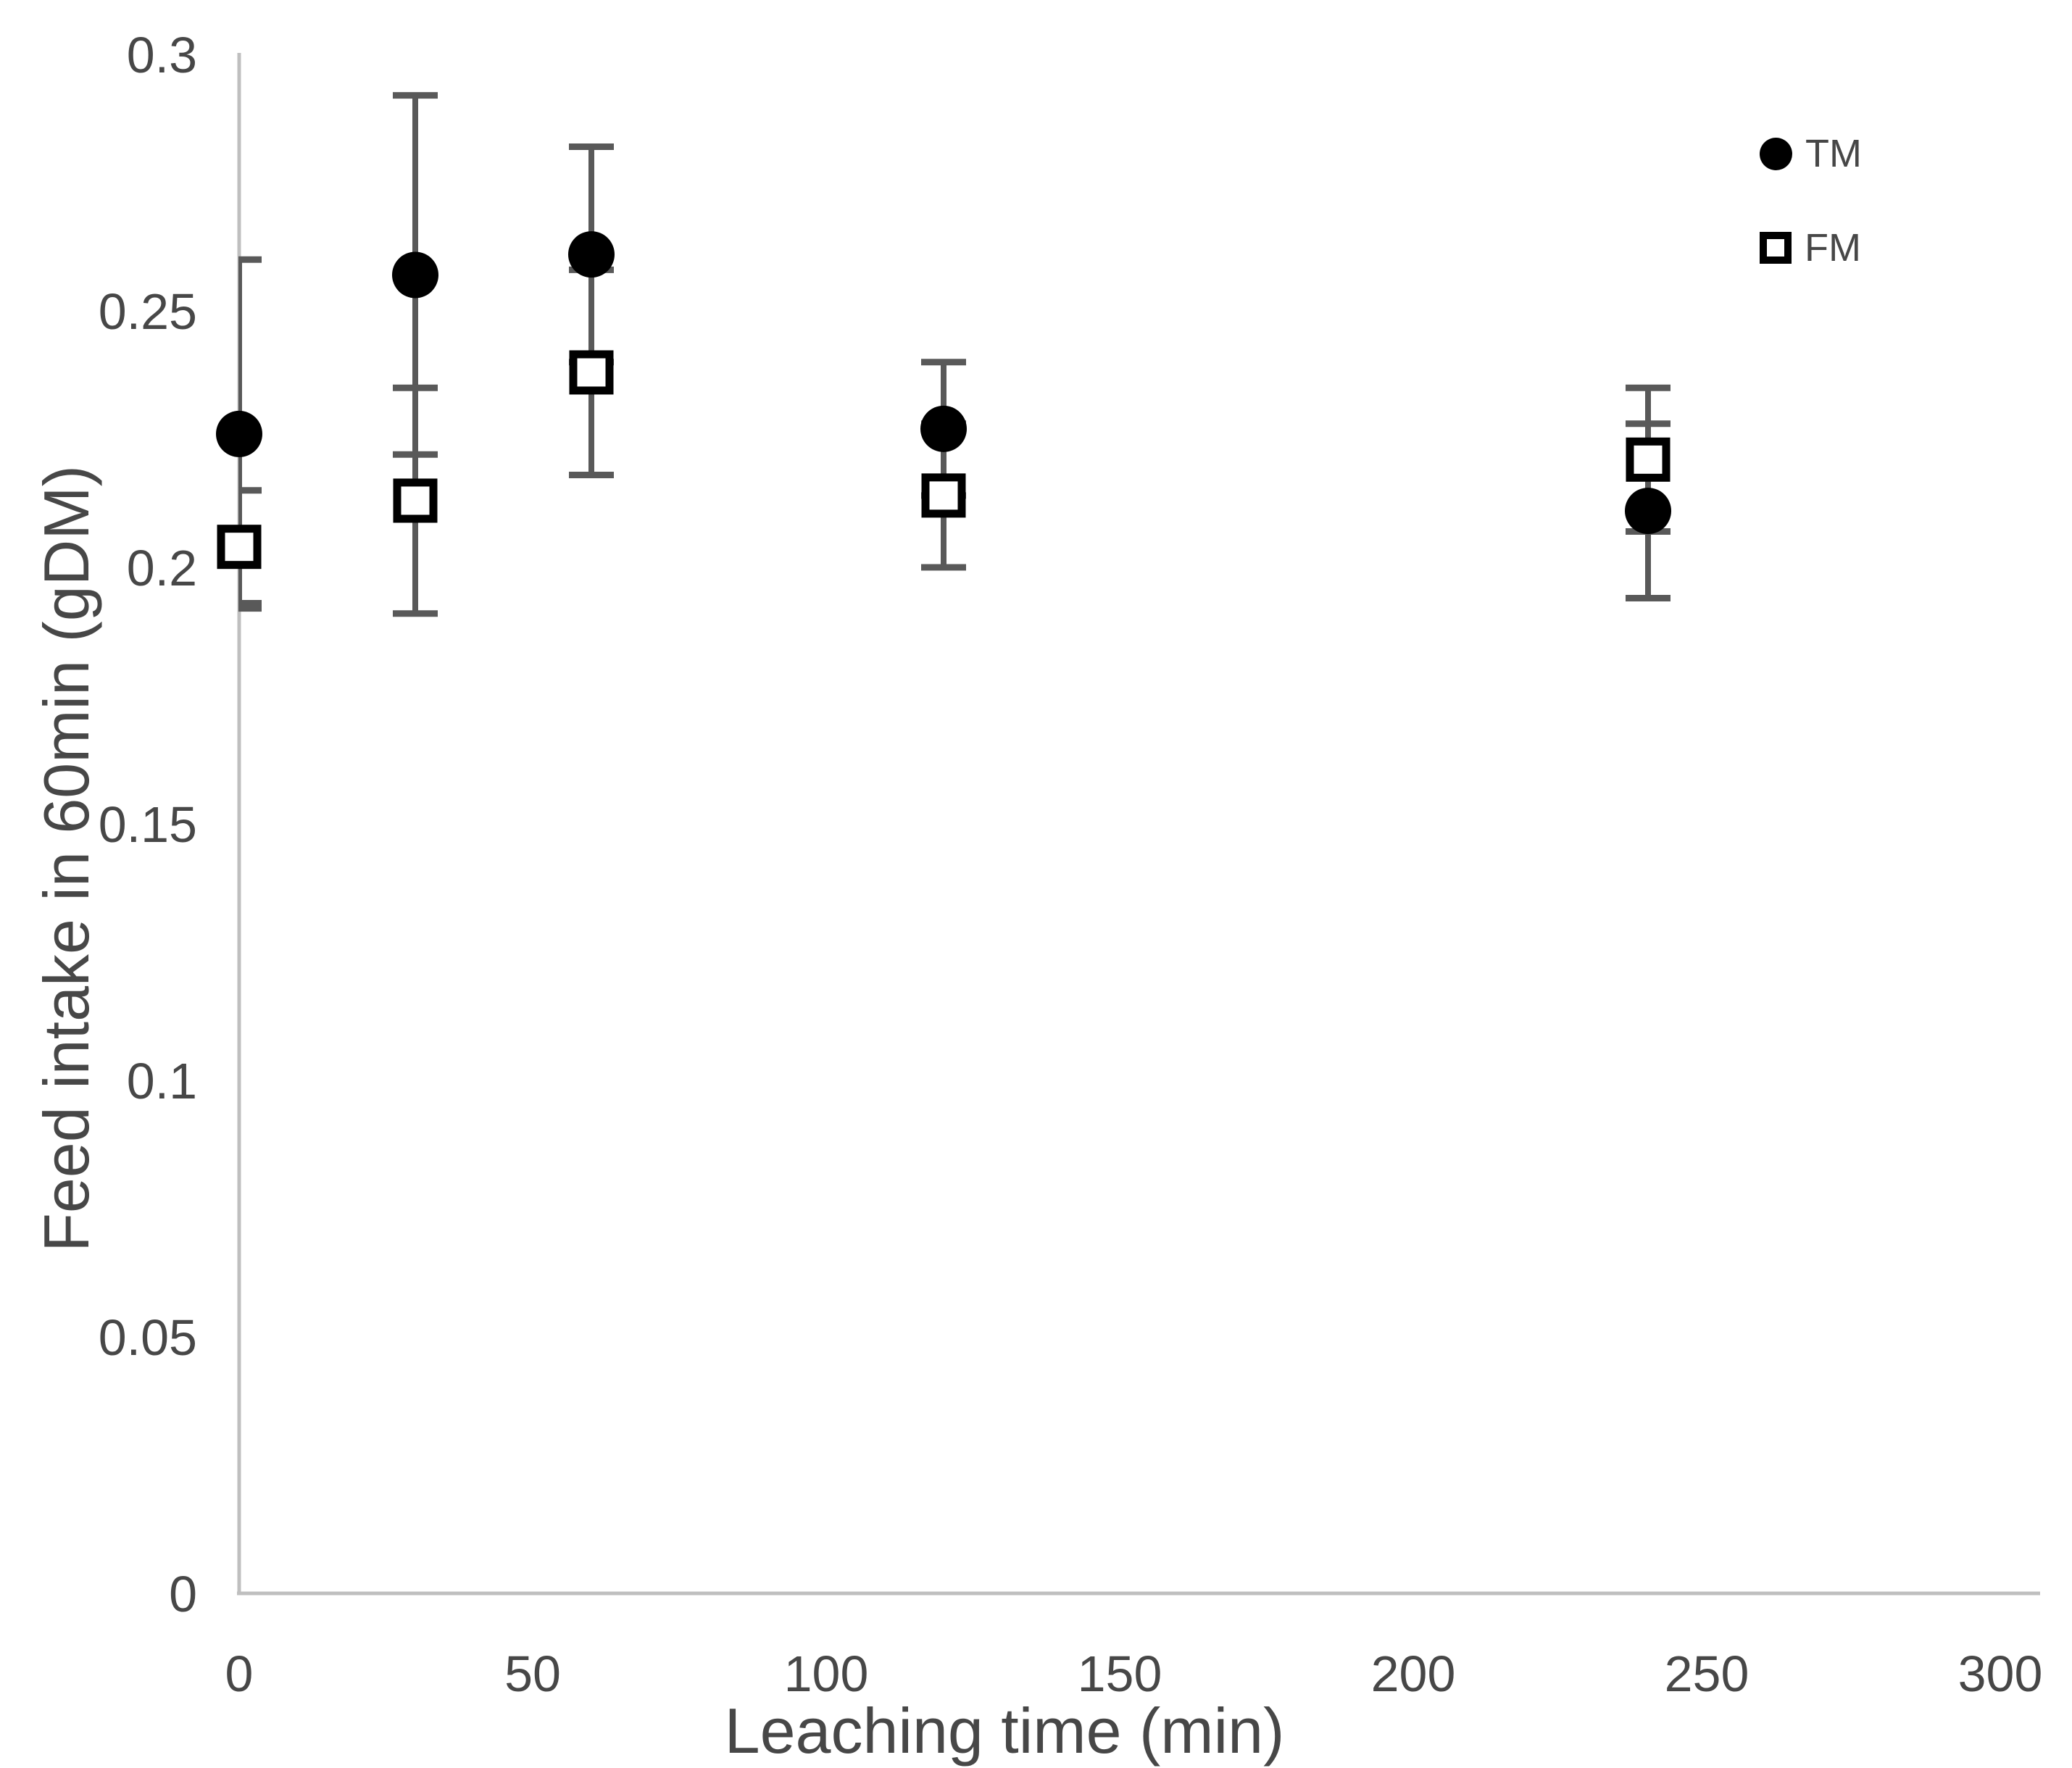 This screenshot has width=2072, height=1768. I want to click on y-tick-label: 0.15, so click(148, 824).